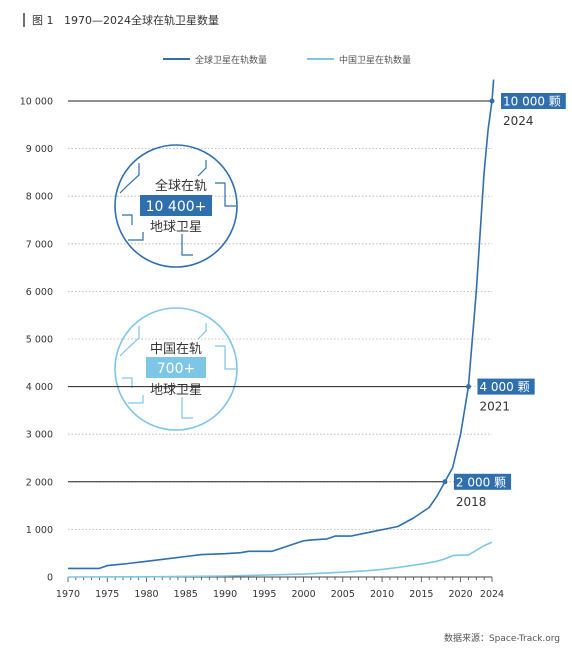 Image resolution: width=572 pixels, height=655 pixels. I want to click on y-tick-label-1000: 1 000, so click(39, 530).